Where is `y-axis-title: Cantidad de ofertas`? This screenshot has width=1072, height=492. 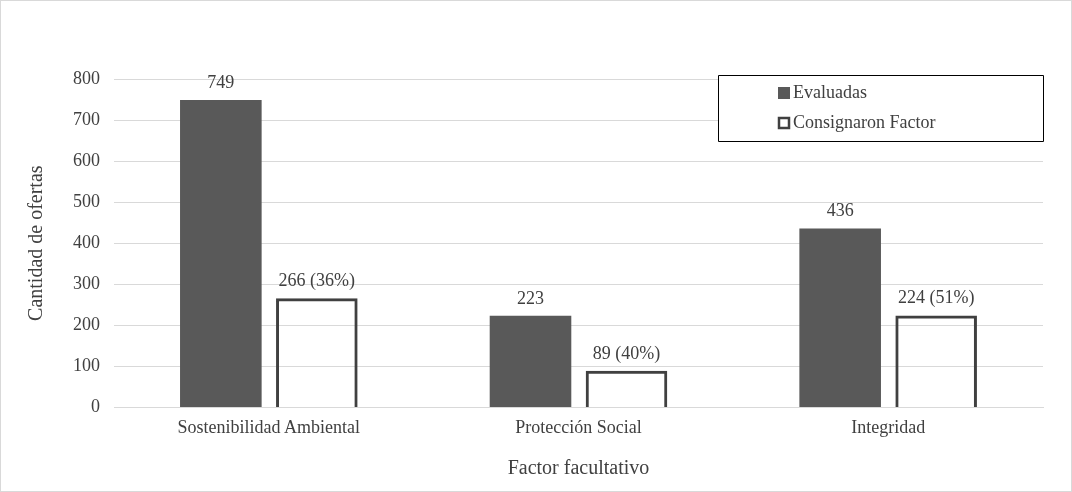
y-axis-title: Cantidad de ofertas is located at coordinates (35, 243).